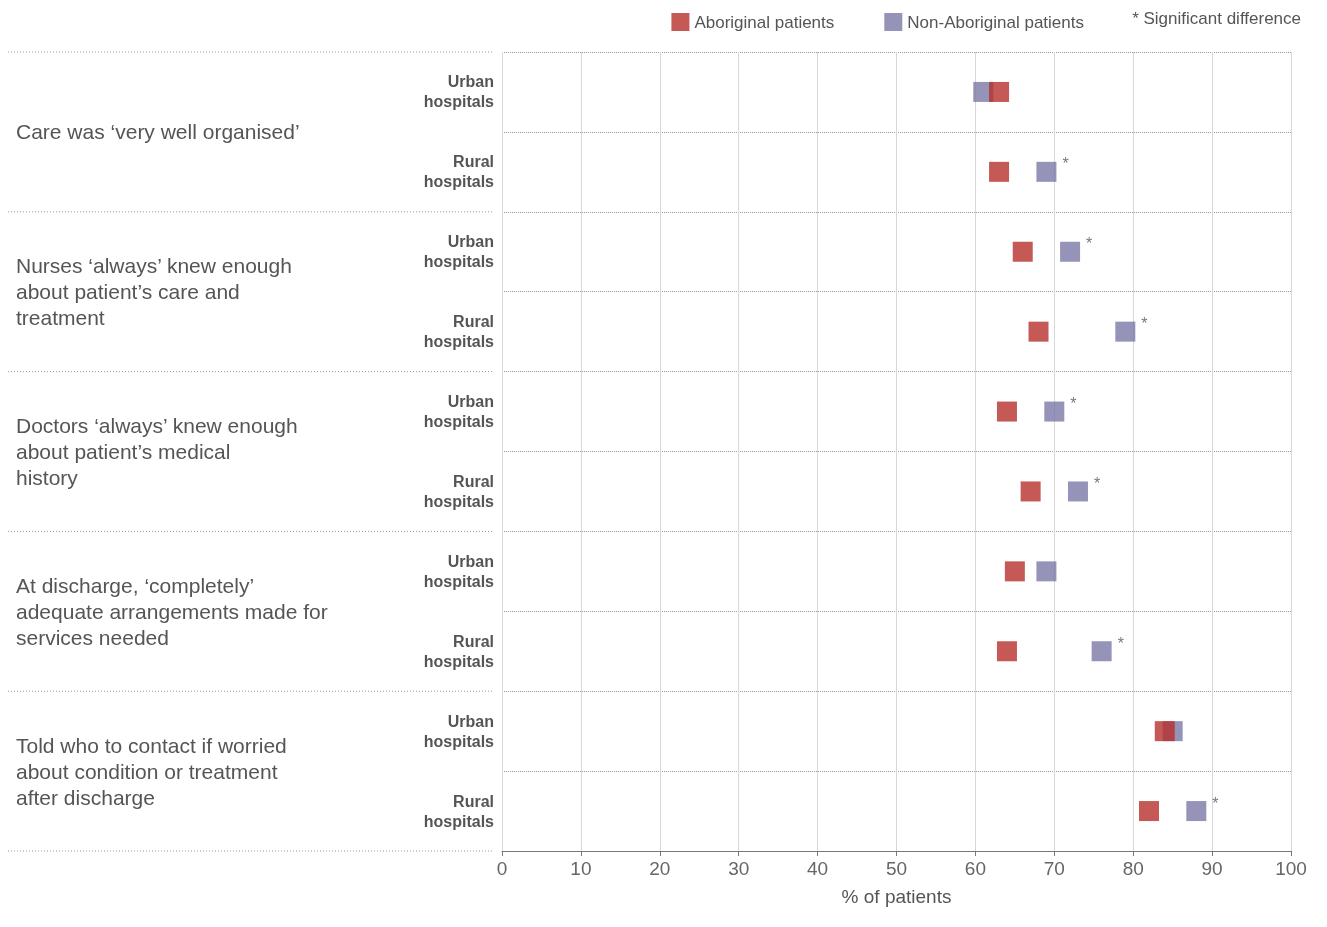 This screenshot has height=927, width=1327. Describe the element at coordinates (158, 132) in the screenshot. I see `text: Care was ‘very well organised’` at that location.